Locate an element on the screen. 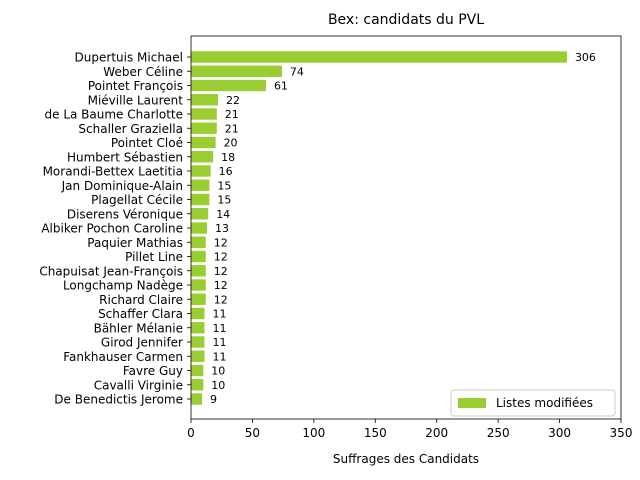 This screenshot has width=640, height=480. y-tick-label: De Benedictis Jerome is located at coordinates (118, 400).